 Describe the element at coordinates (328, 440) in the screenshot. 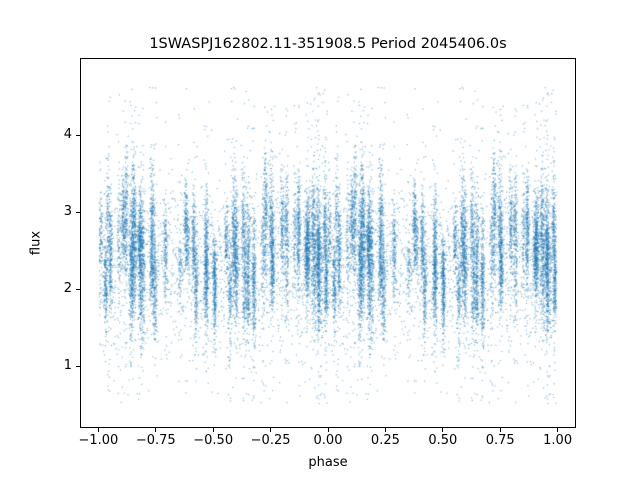

I see `x-tick-label: 0.00` at that location.